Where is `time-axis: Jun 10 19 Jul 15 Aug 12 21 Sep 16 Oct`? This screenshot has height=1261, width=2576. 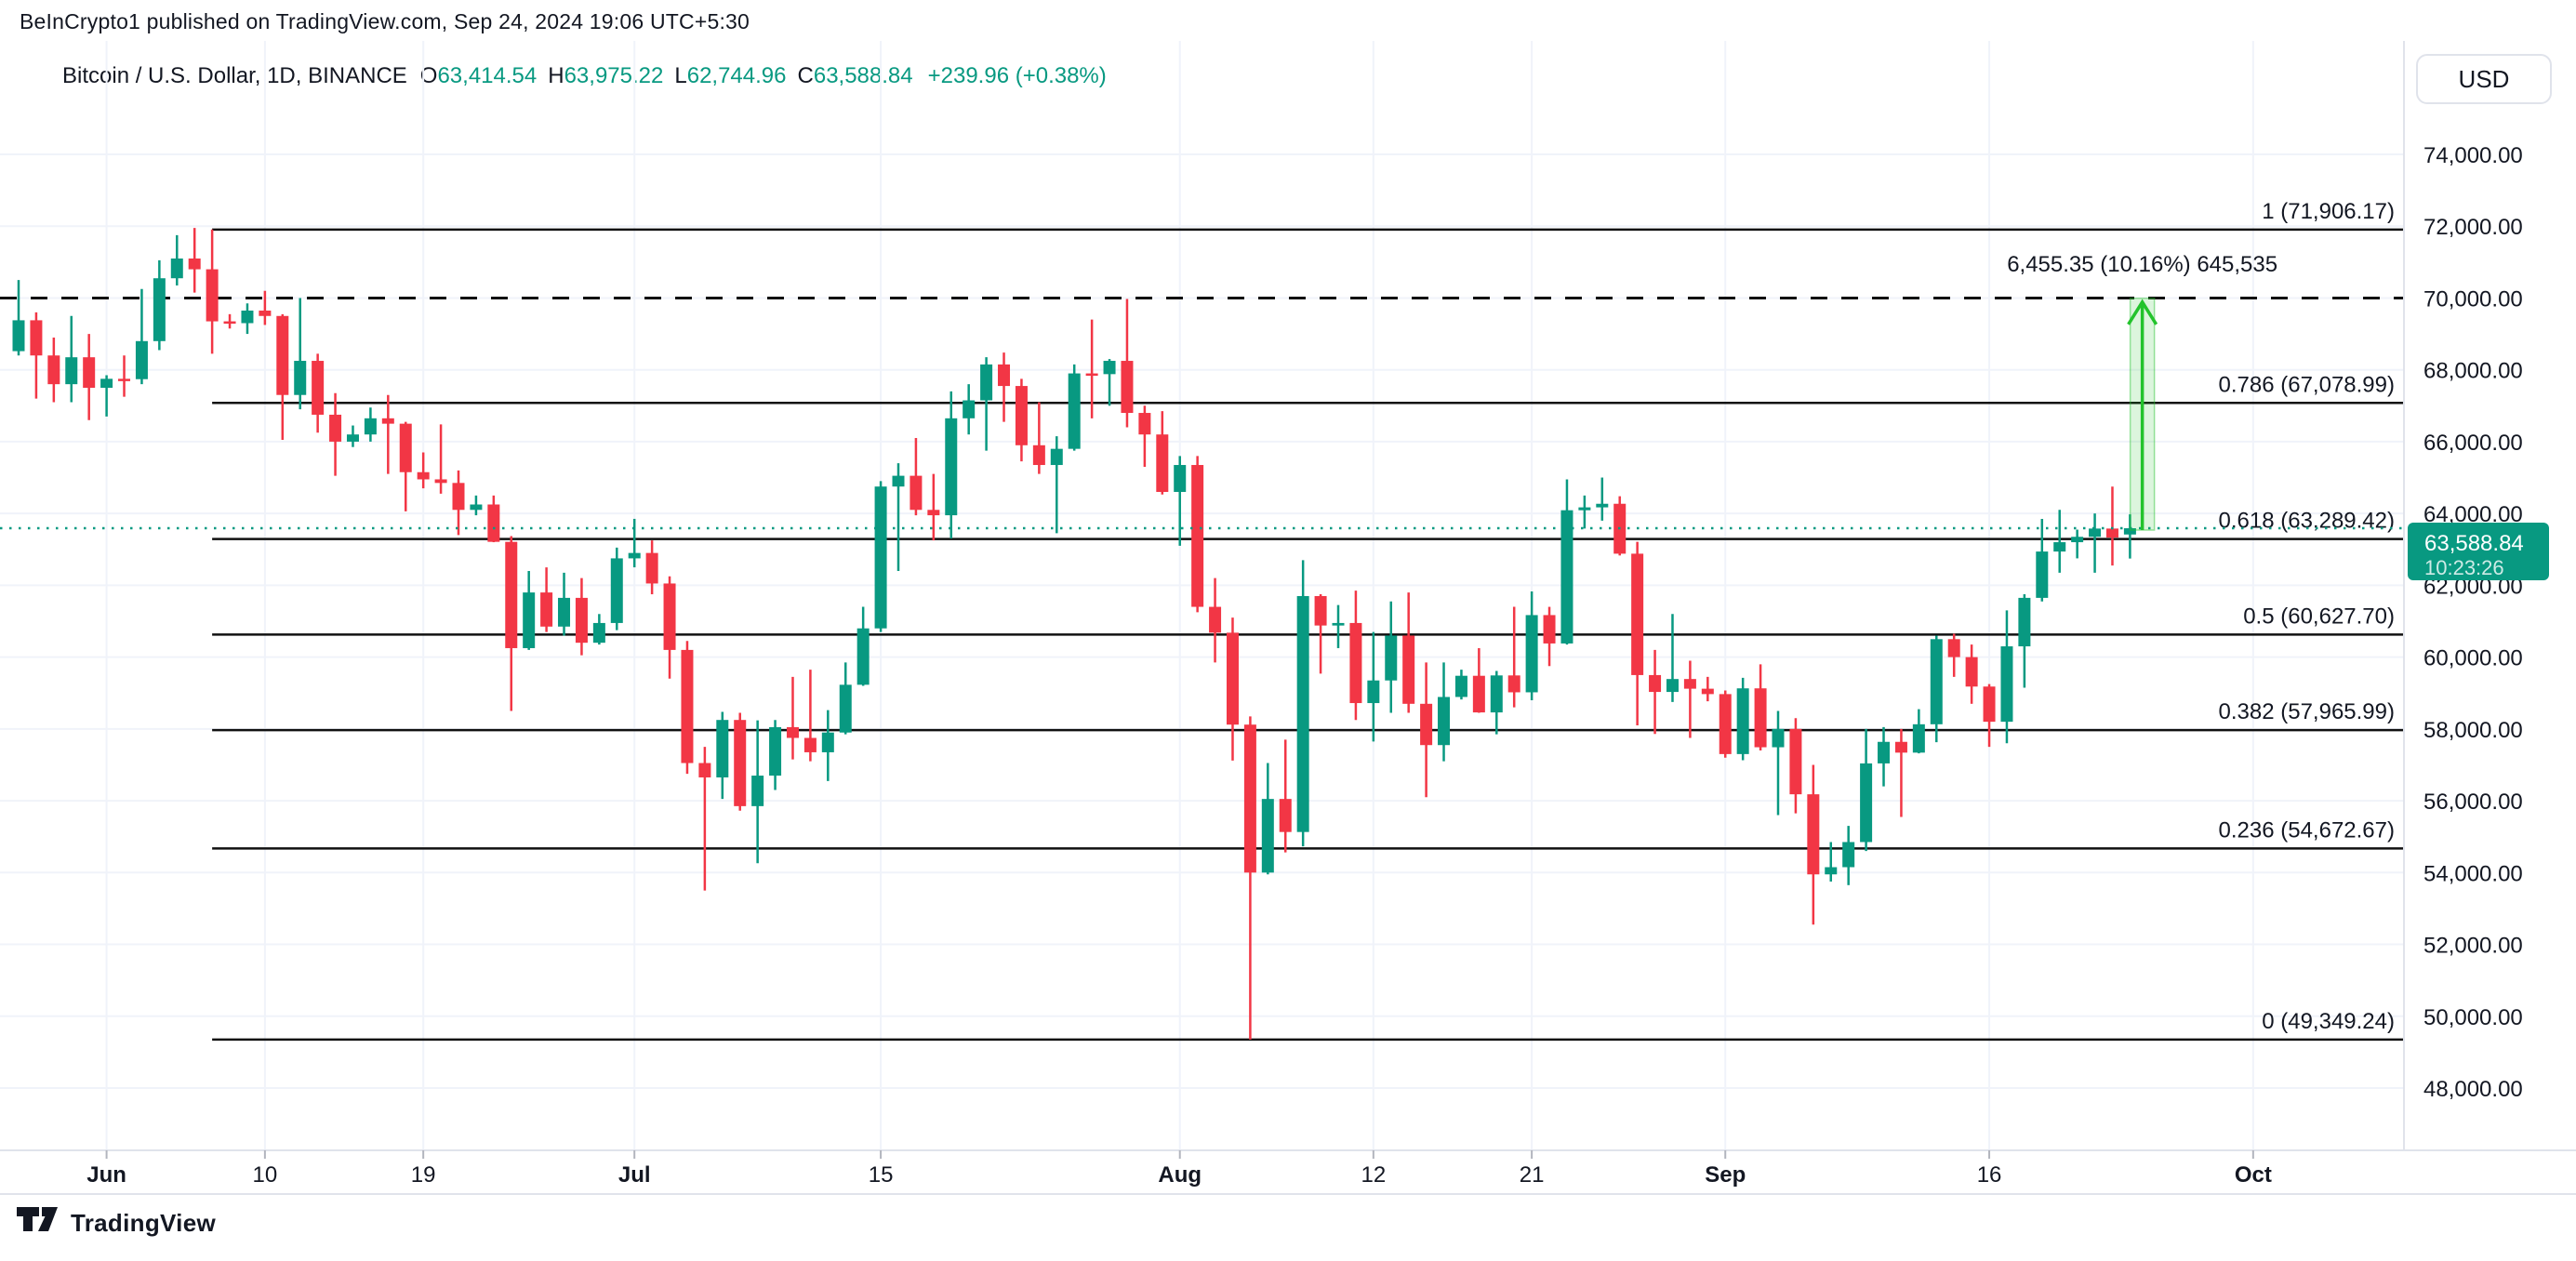
time-axis: Jun 10 19 Jul 15 Aug 12 21 Sep 16 Oct is located at coordinates (1179, 1169).